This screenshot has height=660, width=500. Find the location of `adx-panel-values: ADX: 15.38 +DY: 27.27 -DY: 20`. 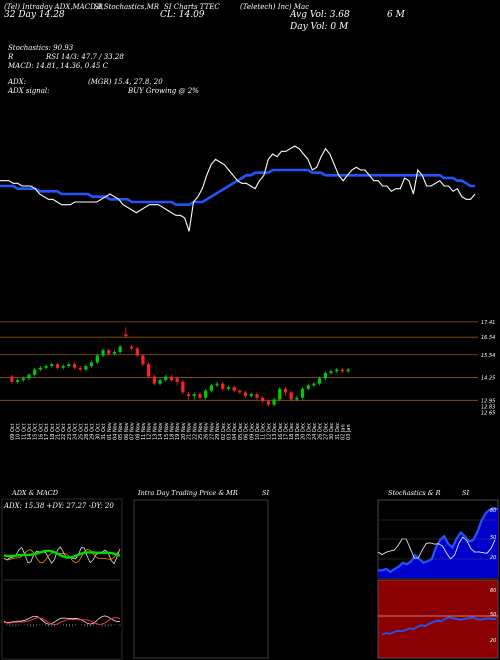

adx-panel-values: ADX: 15.38 +DY: 27.27 -DY: 20 is located at coordinates (58, 506).